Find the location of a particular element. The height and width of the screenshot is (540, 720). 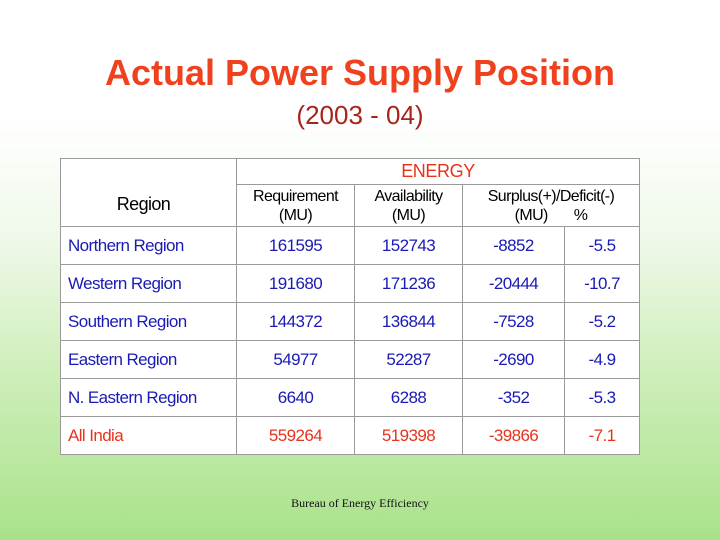

surplus-column-header: Surplus(+)/Deficit(-) (MU)% is located at coordinates (551, 205).